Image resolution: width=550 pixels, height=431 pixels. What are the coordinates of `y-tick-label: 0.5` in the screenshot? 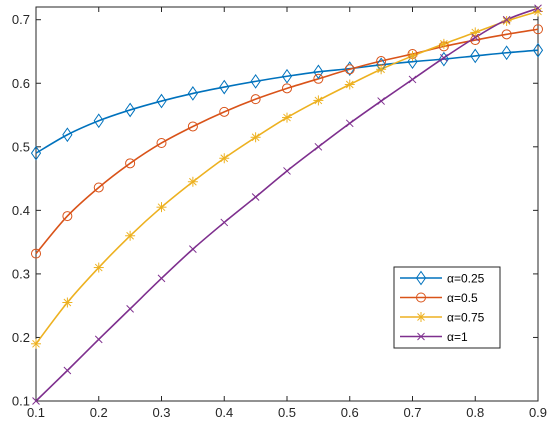 It's located at (21, 146).